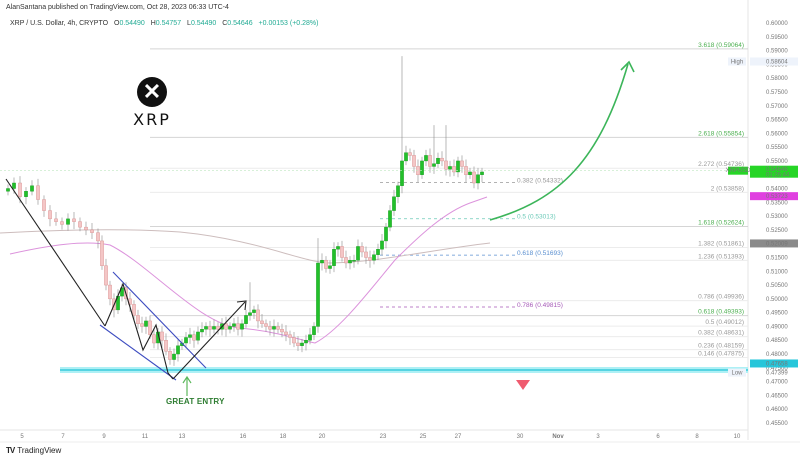 The width and height of the screenshot is (800, 460). I want to click on sell-marker-icon, so click(523, 385).